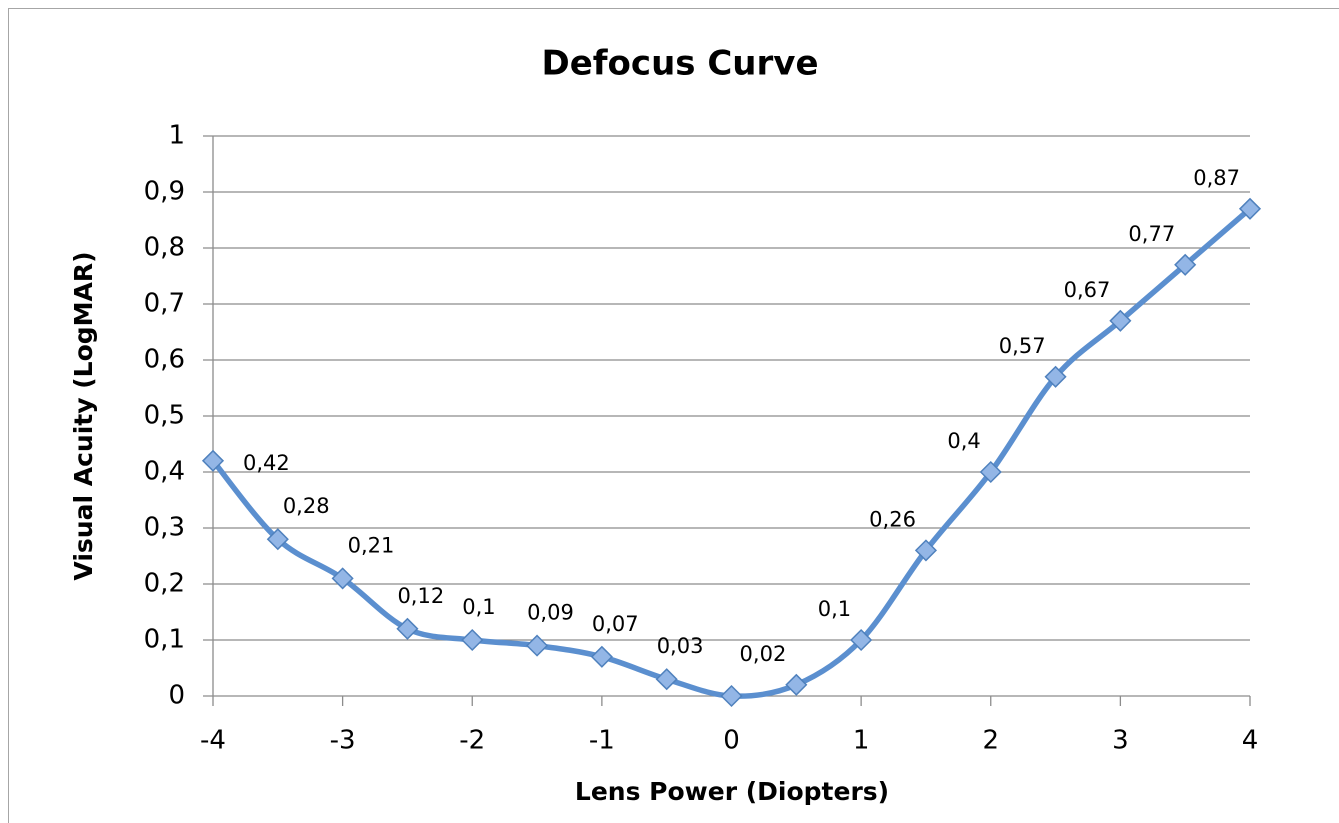  What do you see at coordinates (679, 64) in the screenshot?
I see `chart-title: Defocus Curve` at bounding box center [679, 64].